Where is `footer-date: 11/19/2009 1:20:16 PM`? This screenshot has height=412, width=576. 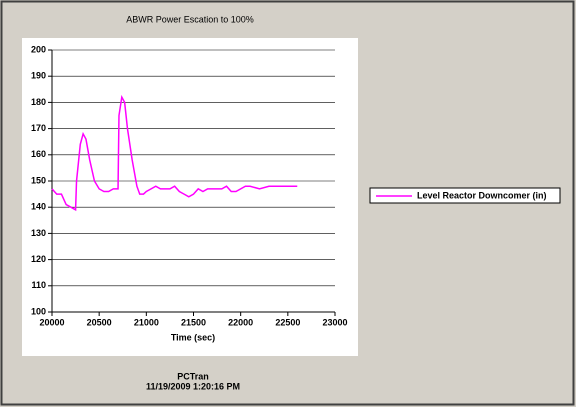
footer-date: 11/19/2009 1:20:16 PM is located at coordinates (193, 386).